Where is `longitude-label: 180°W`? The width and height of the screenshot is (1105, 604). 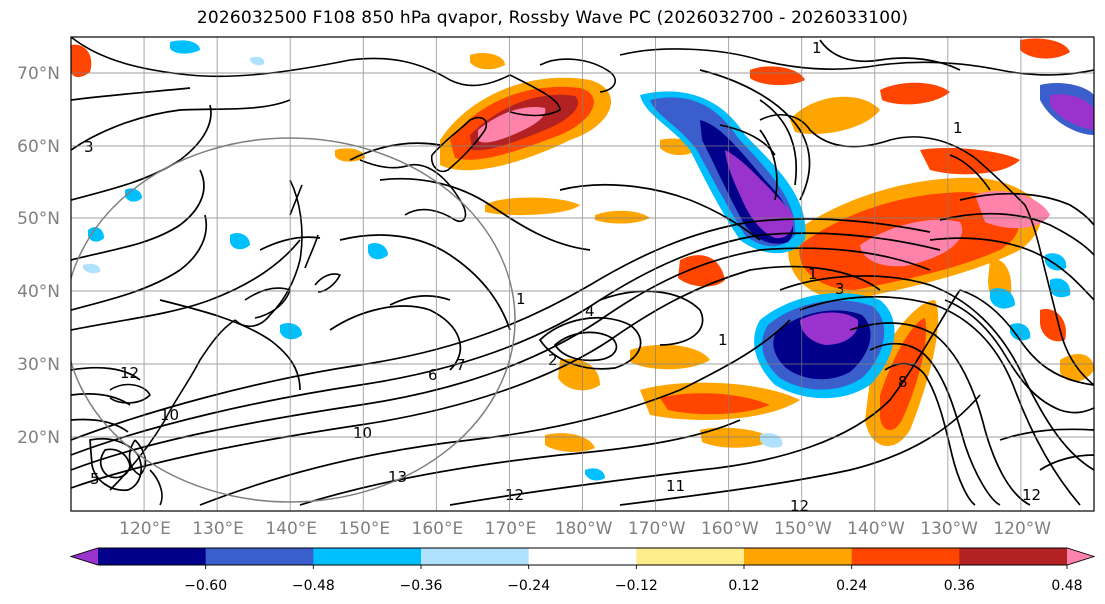 longitude-label: 180°W is located at coordinates (584, 529).